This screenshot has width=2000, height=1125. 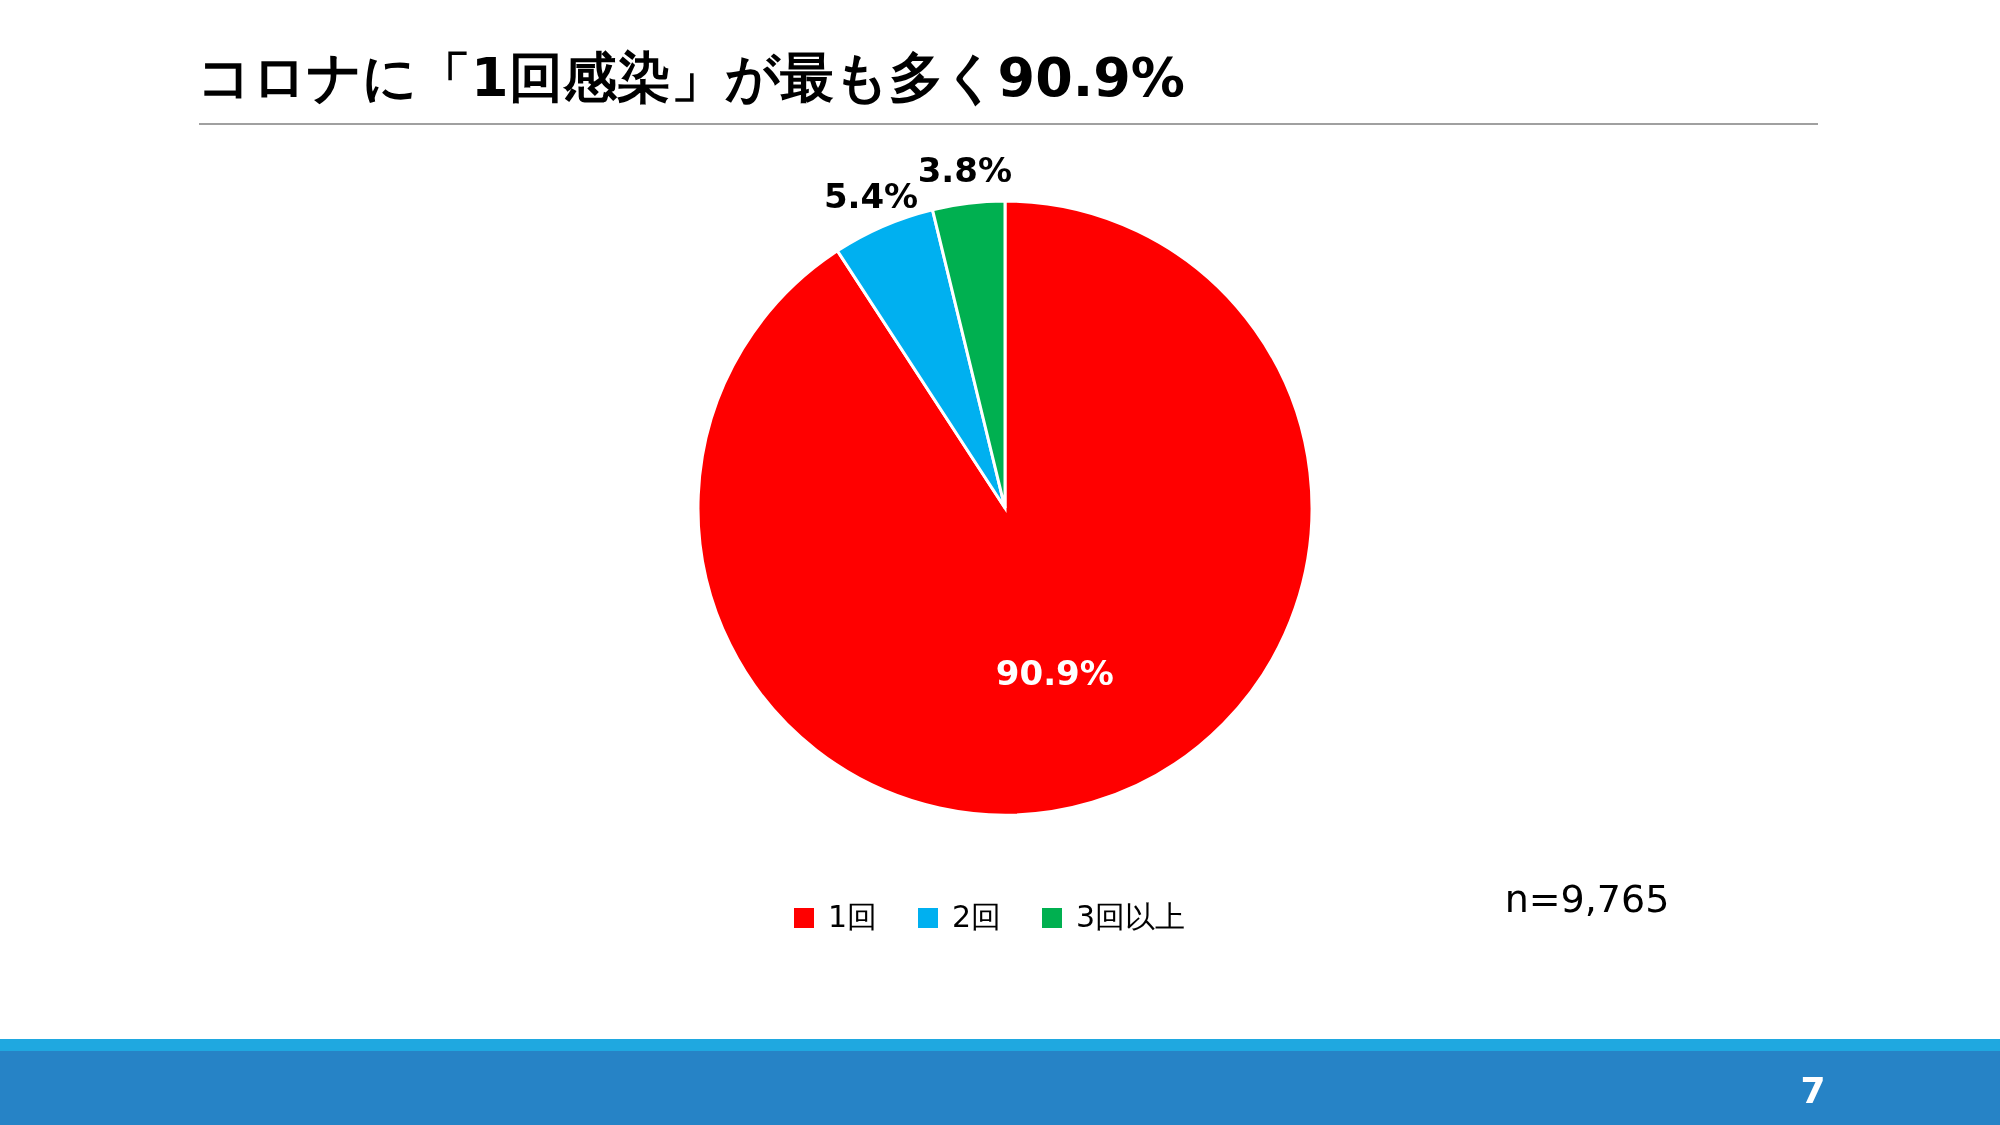 What do you see at coordinates (871, 195) in the screenshot?
I see `data-label: 5.4%` at bounding box center [871, 195].